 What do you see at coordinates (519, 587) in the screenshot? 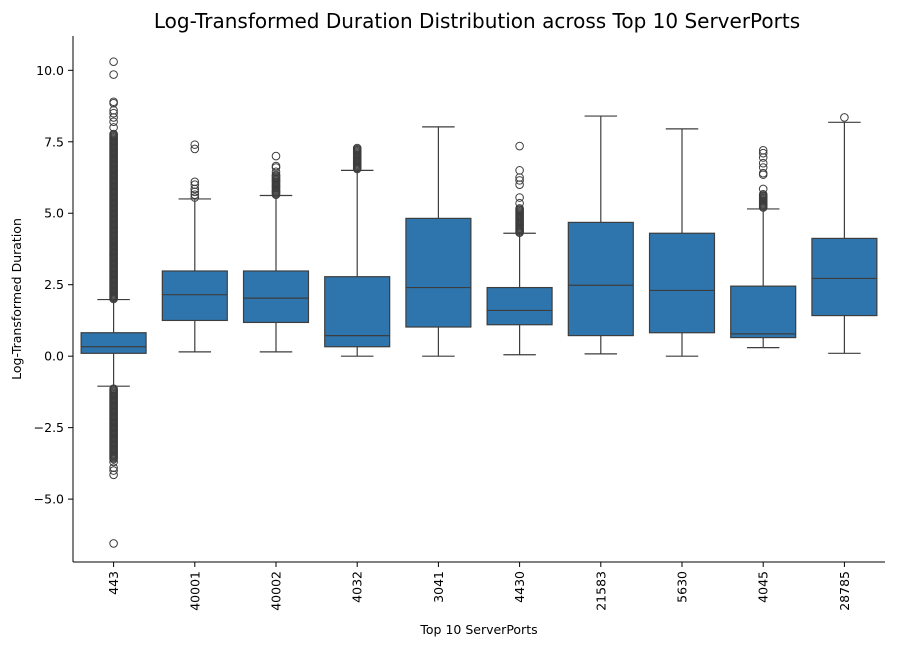
I see `x-tick-label-4430: 4430` at bounding box center [519, 587].